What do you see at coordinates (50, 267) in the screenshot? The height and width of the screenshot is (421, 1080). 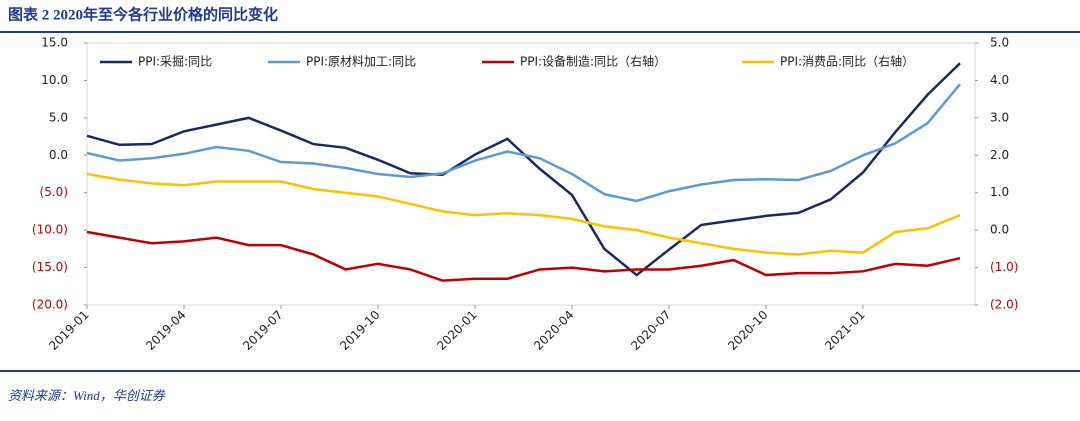 I see `y-tick-label: (15.0)` at bounding box center [50, 267].